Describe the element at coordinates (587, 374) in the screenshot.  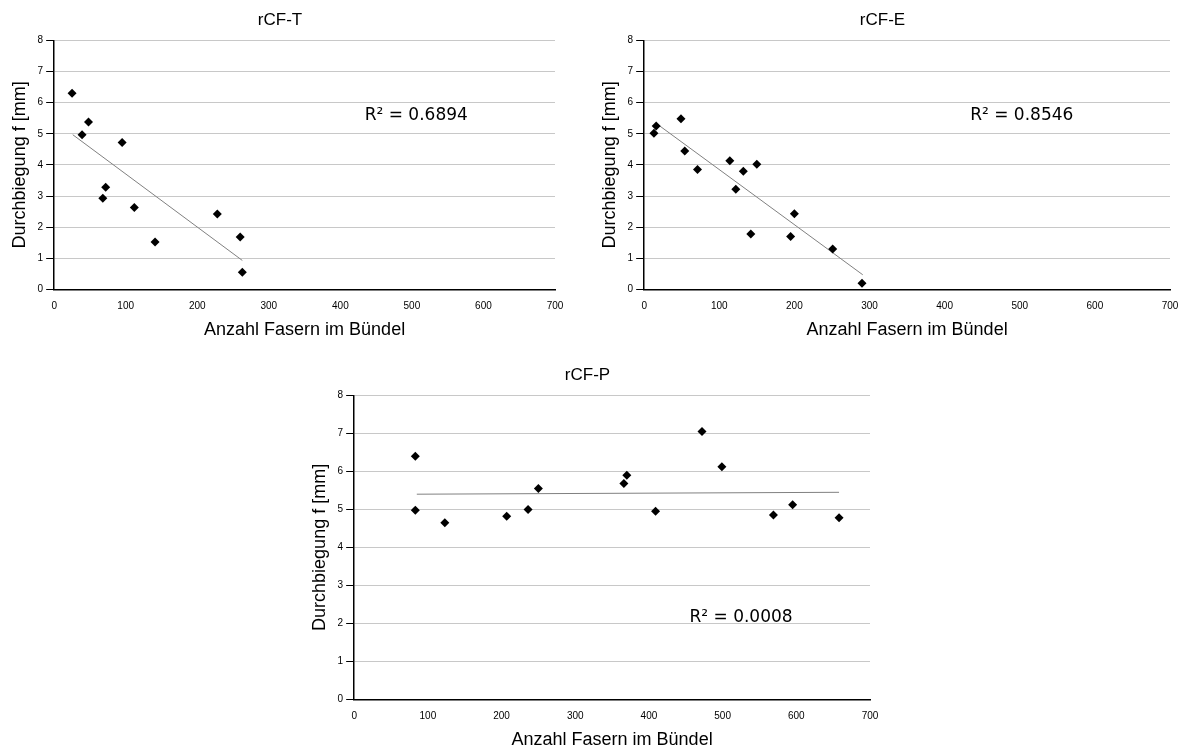
I see `chart-title: rCF-P` at that location.